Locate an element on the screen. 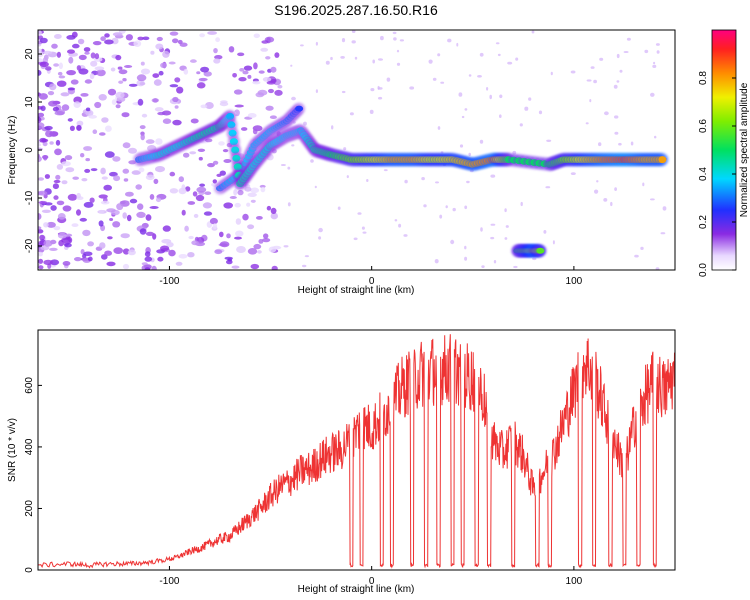 Image resolution: width=750 pixels, height=600 pixels. spectrogram-x-axis: -100 0 100 is located at coordinates (371, 276).